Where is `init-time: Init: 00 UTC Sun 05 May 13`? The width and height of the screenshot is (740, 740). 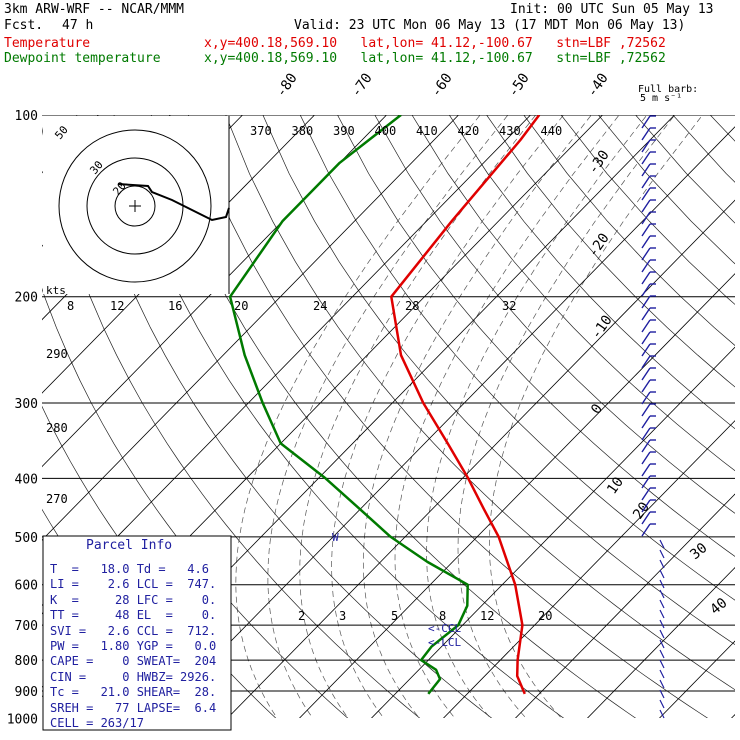 init-time: Init: 00 UTC Sun 05 May 13 is located at coordinates (612, 9).